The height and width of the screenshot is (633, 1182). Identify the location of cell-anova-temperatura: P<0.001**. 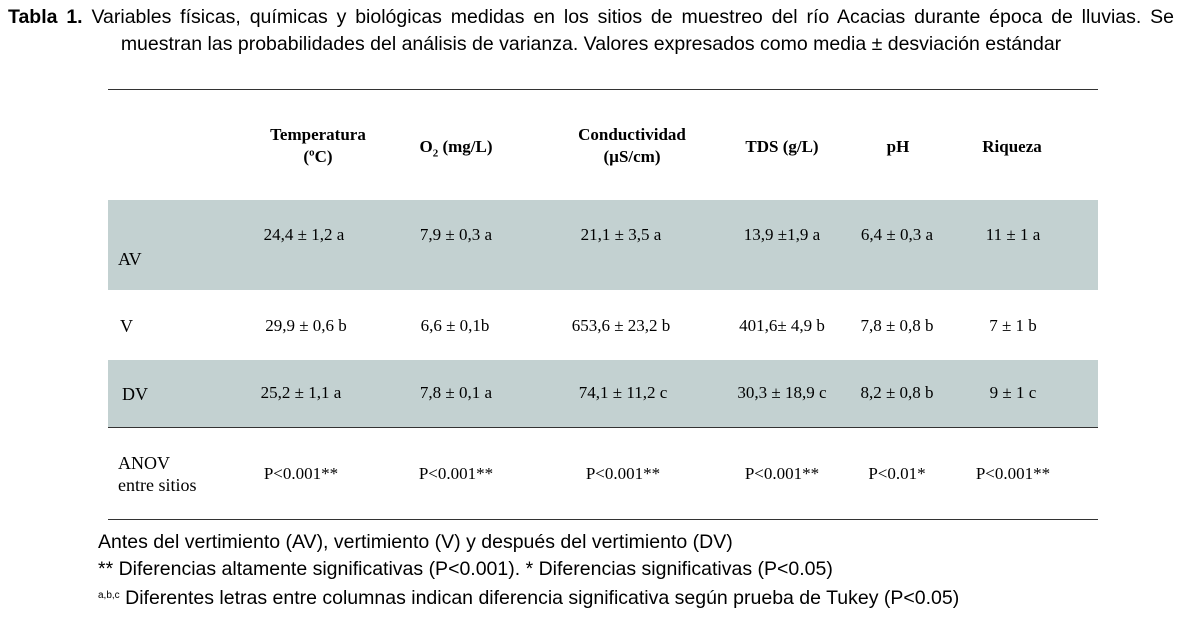
(301, 473).